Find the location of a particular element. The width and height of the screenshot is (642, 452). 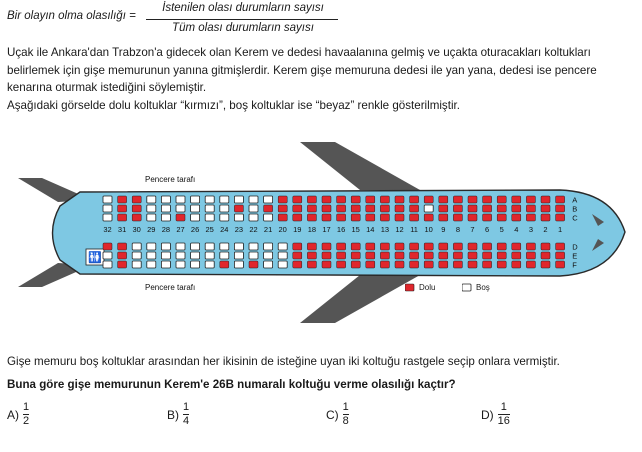

row-number-label: 23 is located at coordinates (239, 229).